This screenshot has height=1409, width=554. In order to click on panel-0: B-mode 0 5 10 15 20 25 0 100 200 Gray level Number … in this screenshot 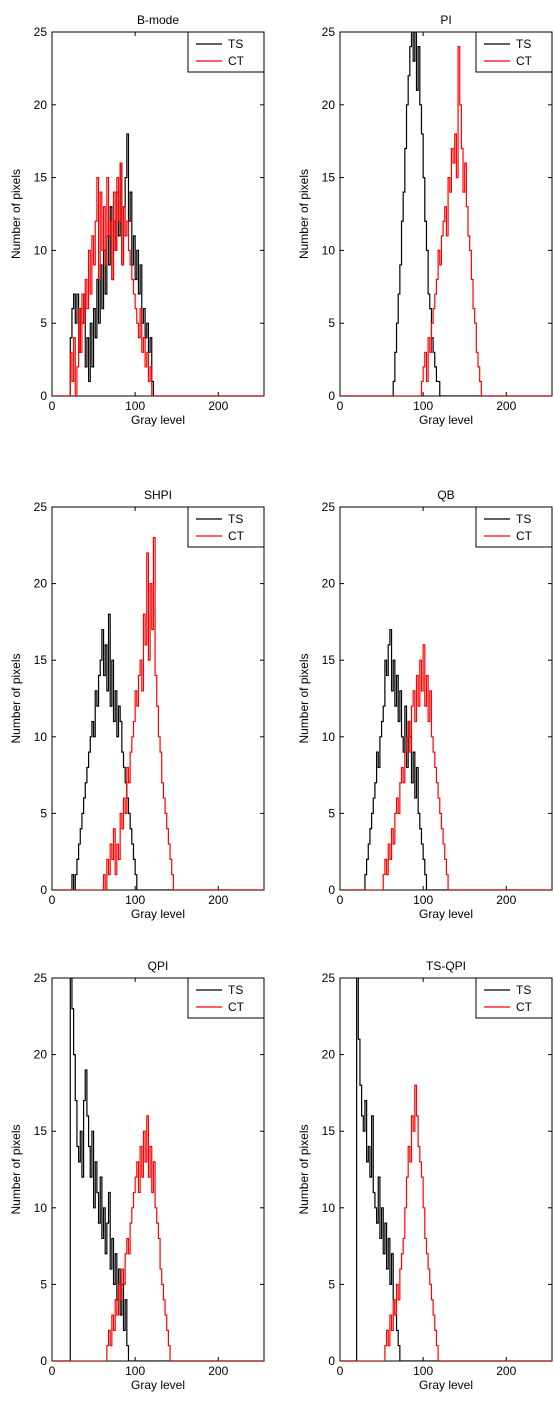, I will do `click(137, 220)`.